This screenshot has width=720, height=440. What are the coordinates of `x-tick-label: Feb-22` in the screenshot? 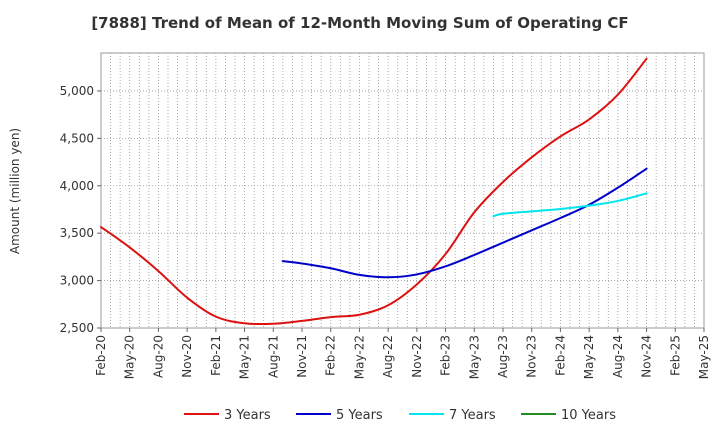 It's located at (331, 355).